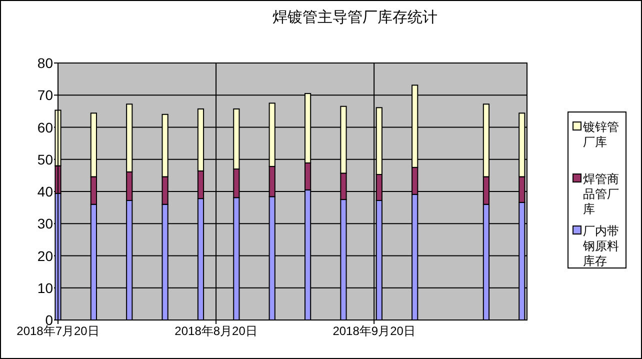  What do you see at coordinates (45, 224) in the screenshot?
I see `y-tick-label: 30` at bounding box center [45, 224].